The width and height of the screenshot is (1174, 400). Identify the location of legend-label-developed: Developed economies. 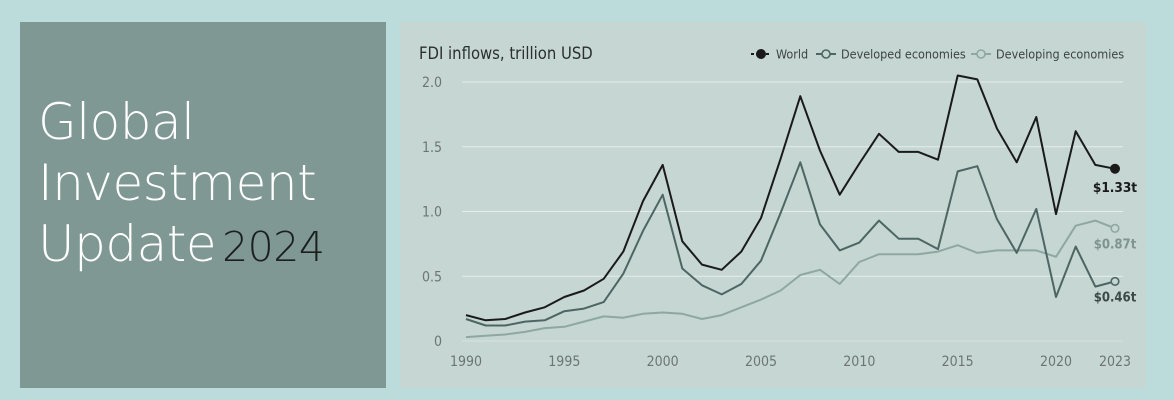
(903, 54).